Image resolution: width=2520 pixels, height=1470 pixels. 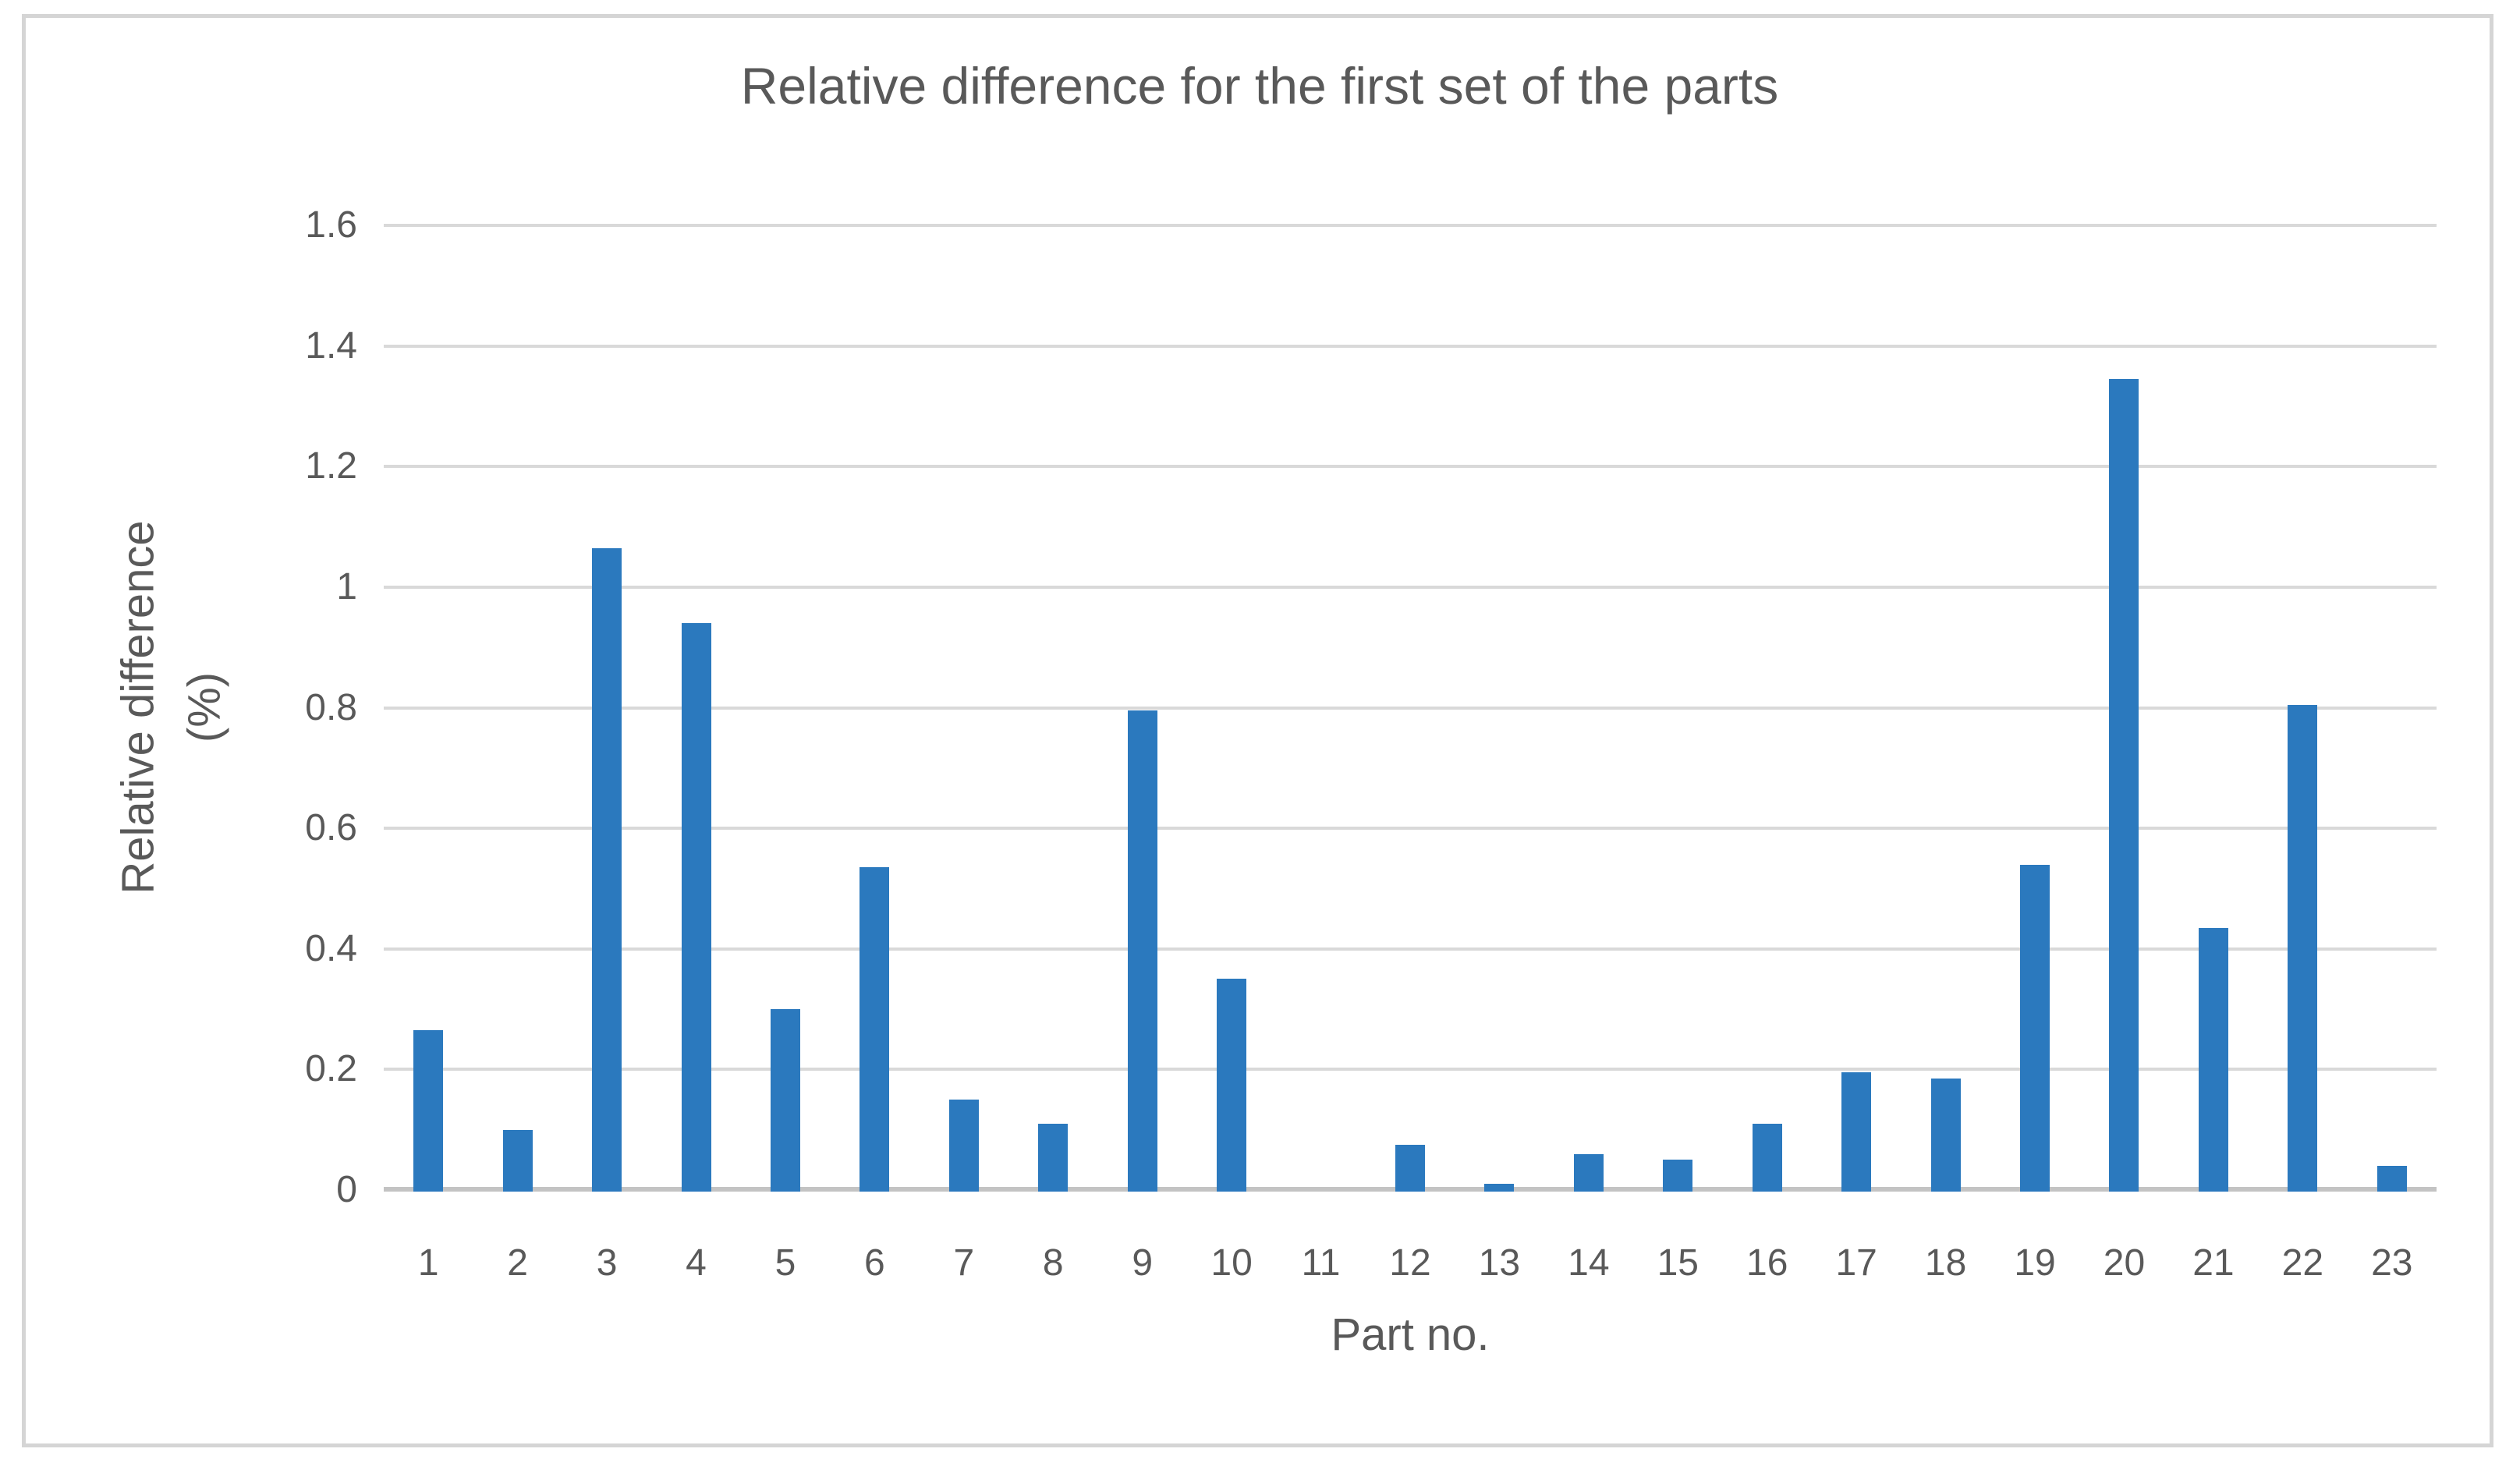 I want to click on x-tick-label: 4, so click(x=696, y=1263).